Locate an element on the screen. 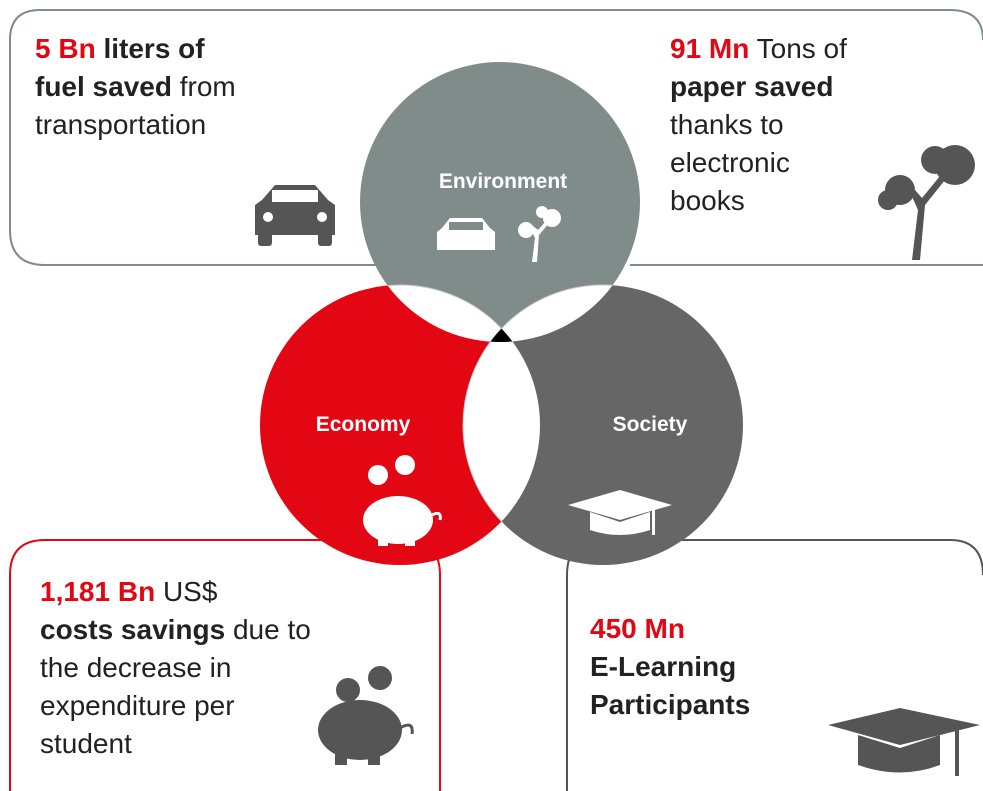  tree-icon-small is located at coordinates (539, 234).